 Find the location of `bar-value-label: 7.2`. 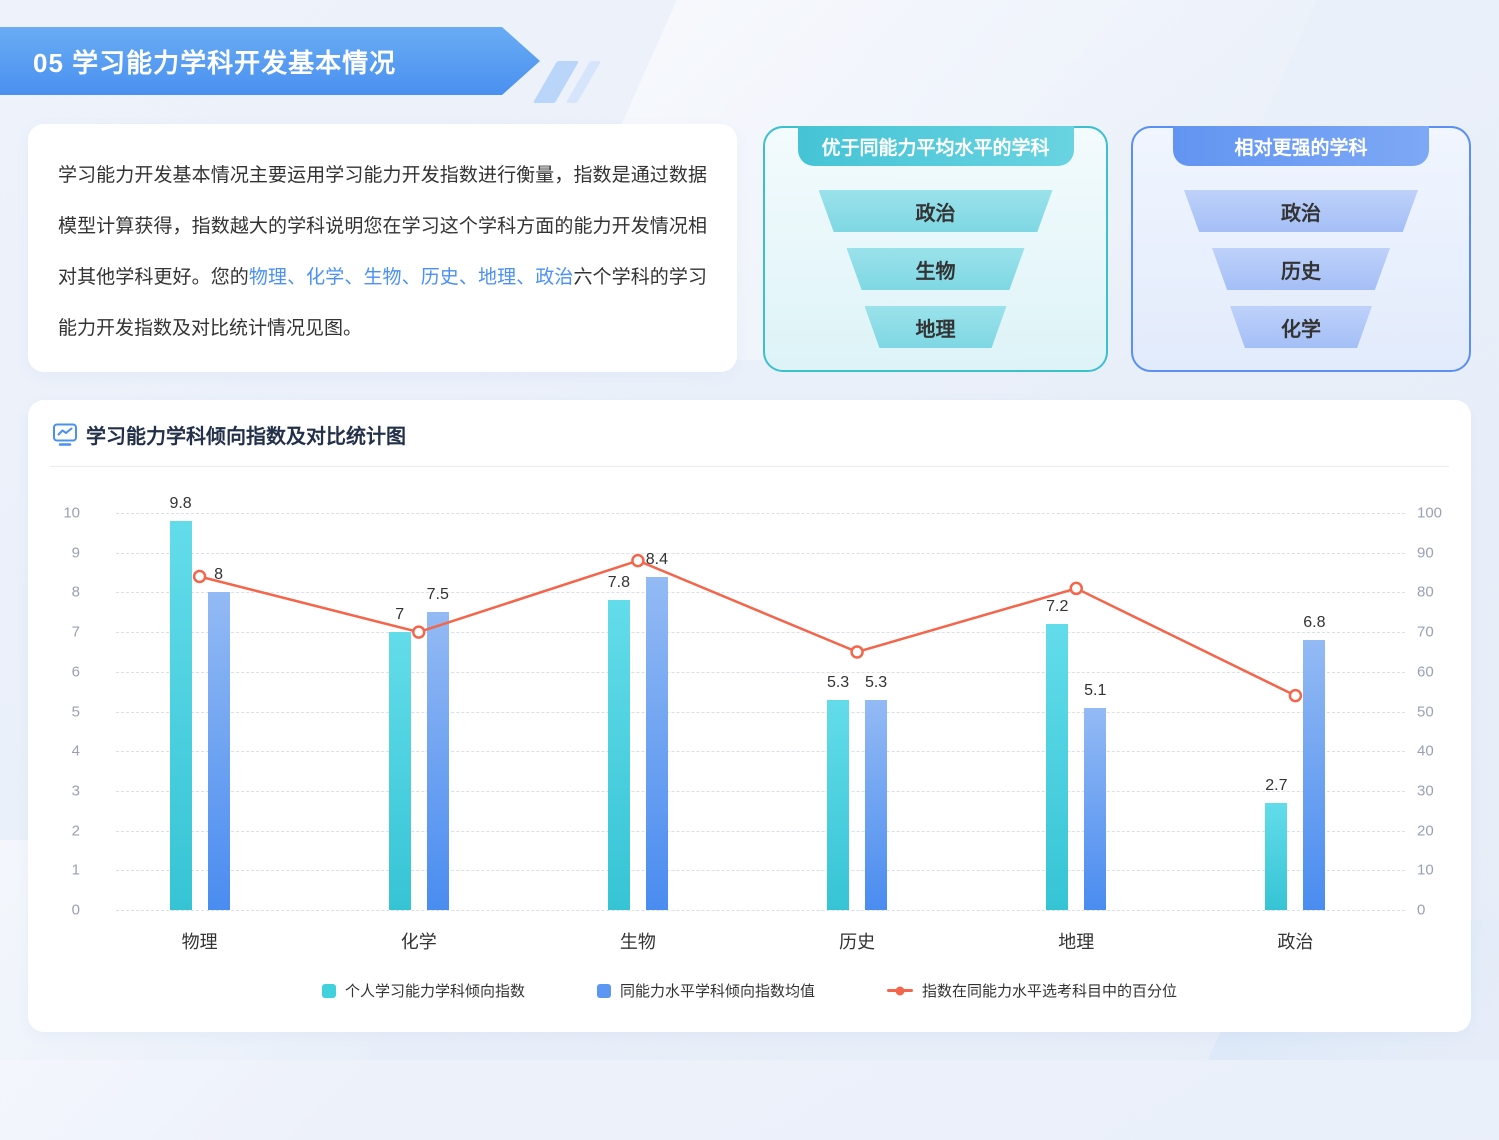

bar-value-label: 7.2 is located at coordinates (1057, 607).